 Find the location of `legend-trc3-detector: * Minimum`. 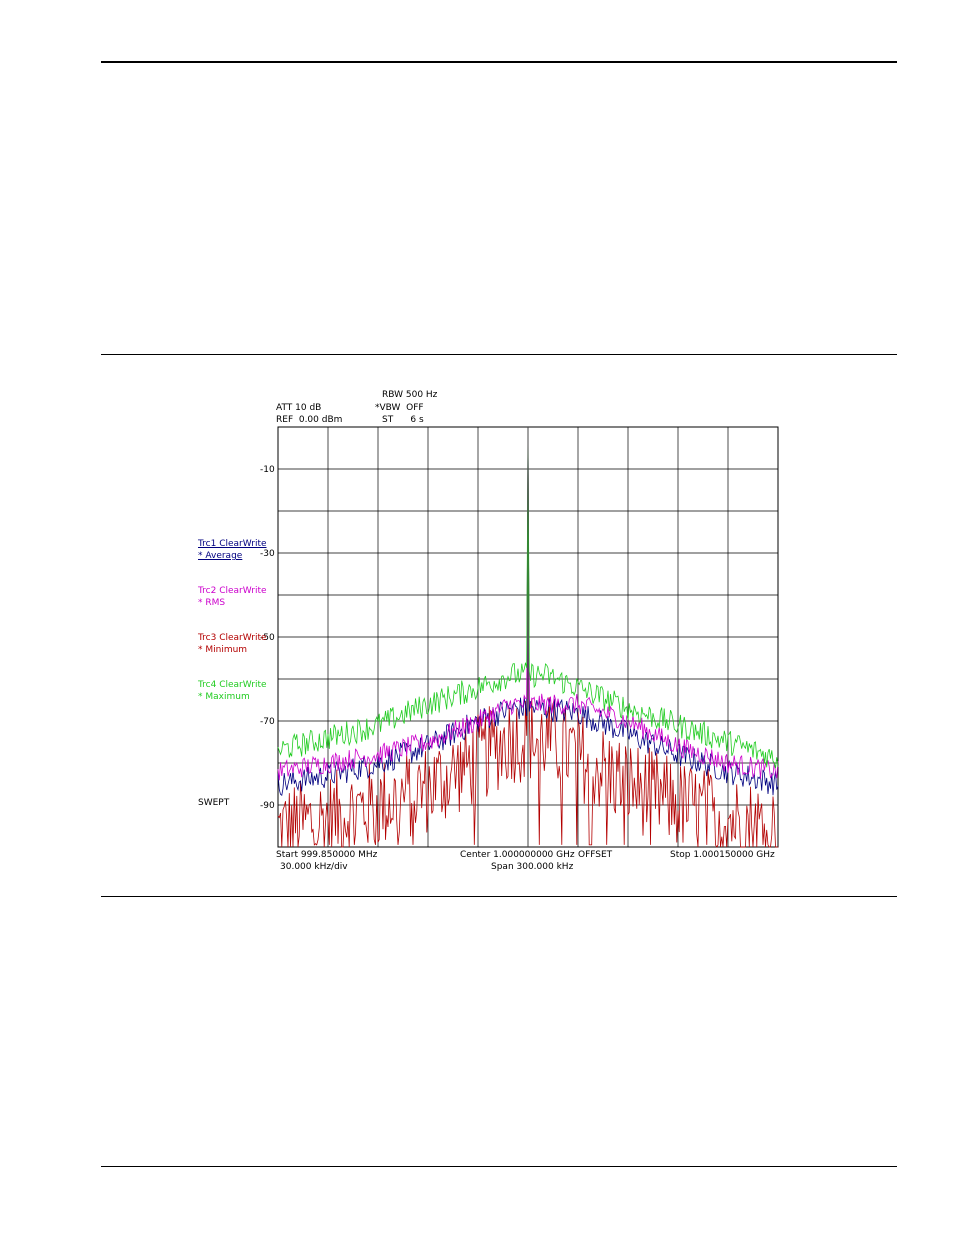

legend-trc3-detector: * Minimum is located at coordinates (223, 650).